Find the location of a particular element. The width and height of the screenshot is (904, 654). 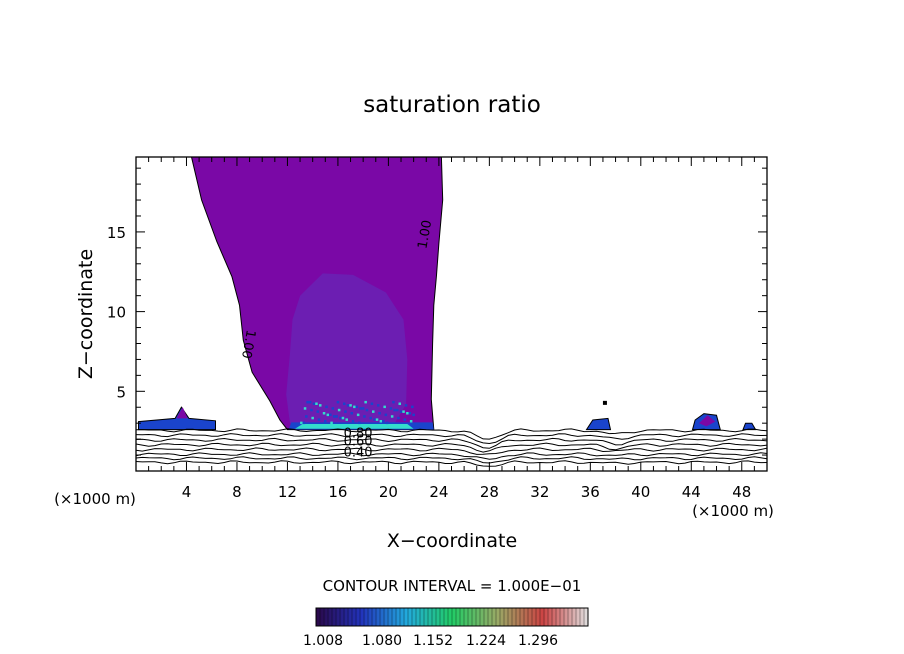

y-tick-label: 10 is located at coordinates (116, 313).